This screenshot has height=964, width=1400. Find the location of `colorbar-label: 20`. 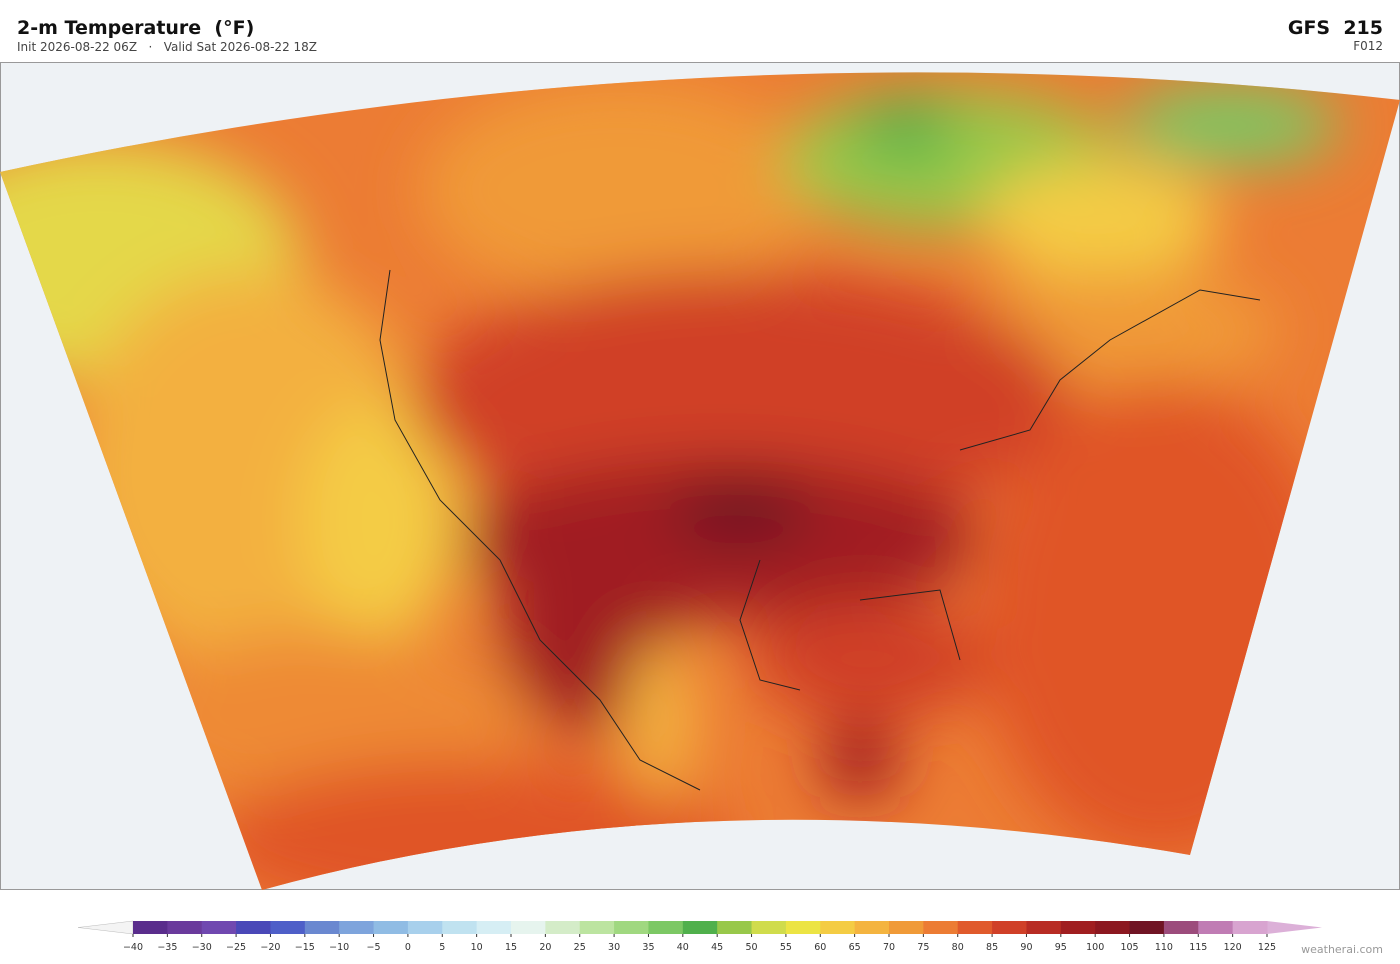

colorbar-label: 20 is located at coordinates (545, 947).